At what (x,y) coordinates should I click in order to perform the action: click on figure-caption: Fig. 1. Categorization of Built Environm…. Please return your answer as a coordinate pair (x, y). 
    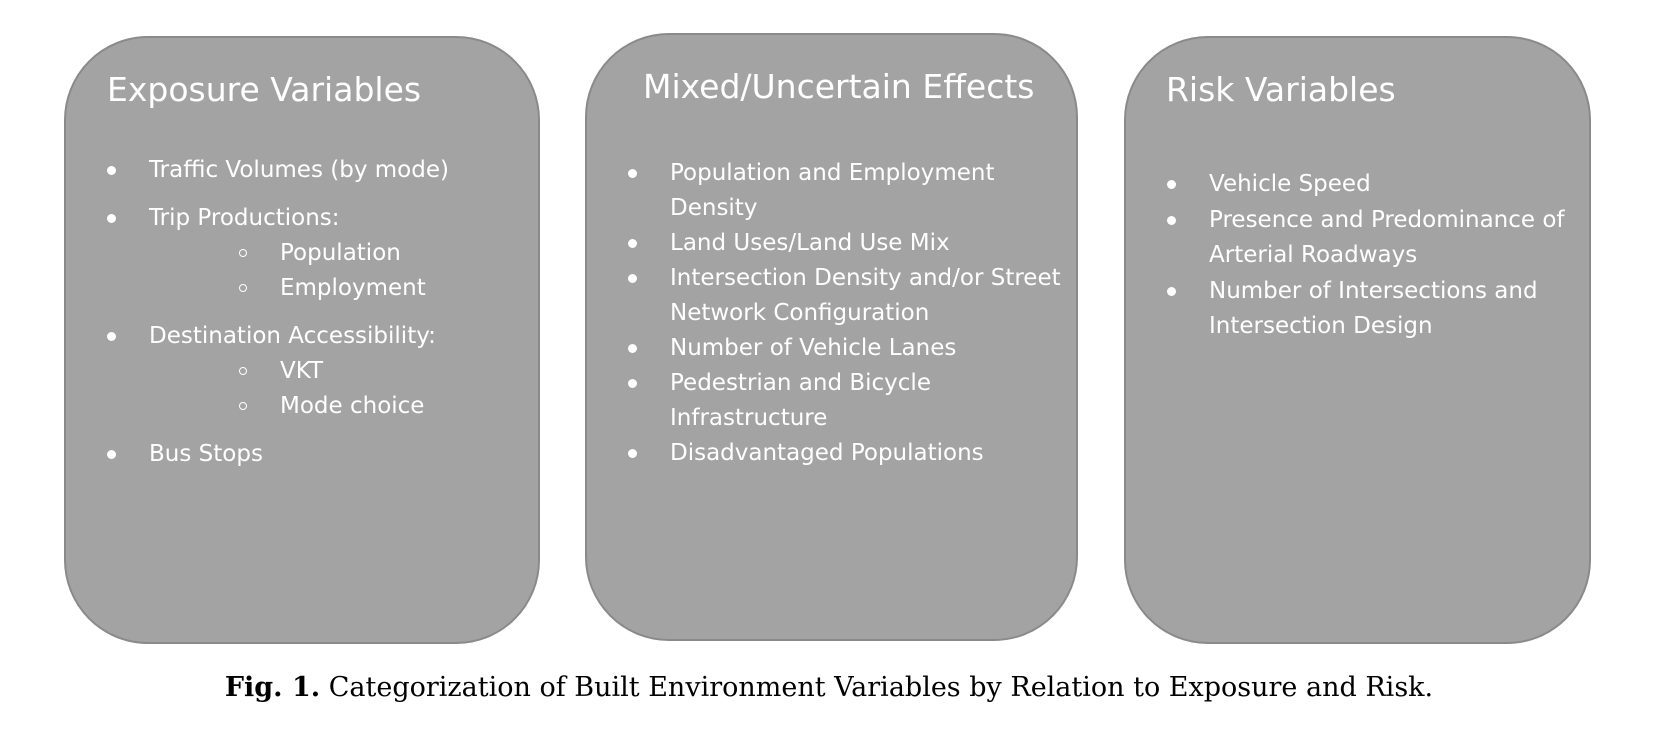
    Looking at the image, I should click on (829, 687).